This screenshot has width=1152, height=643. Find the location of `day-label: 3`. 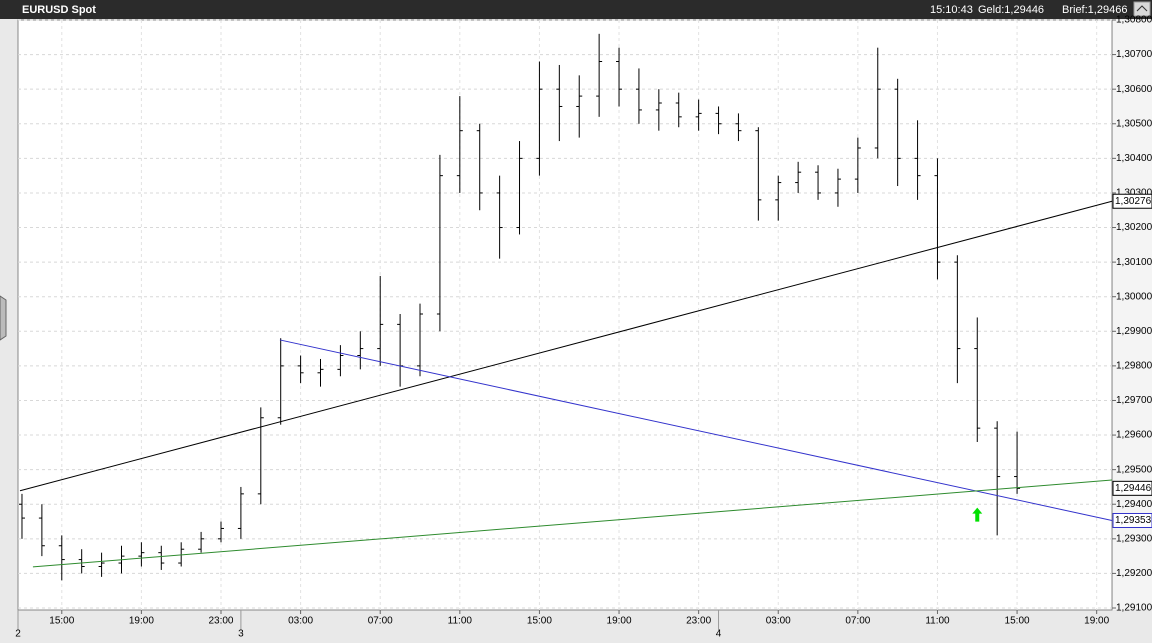

day-label: 3 is located at coordinates (241, 634).